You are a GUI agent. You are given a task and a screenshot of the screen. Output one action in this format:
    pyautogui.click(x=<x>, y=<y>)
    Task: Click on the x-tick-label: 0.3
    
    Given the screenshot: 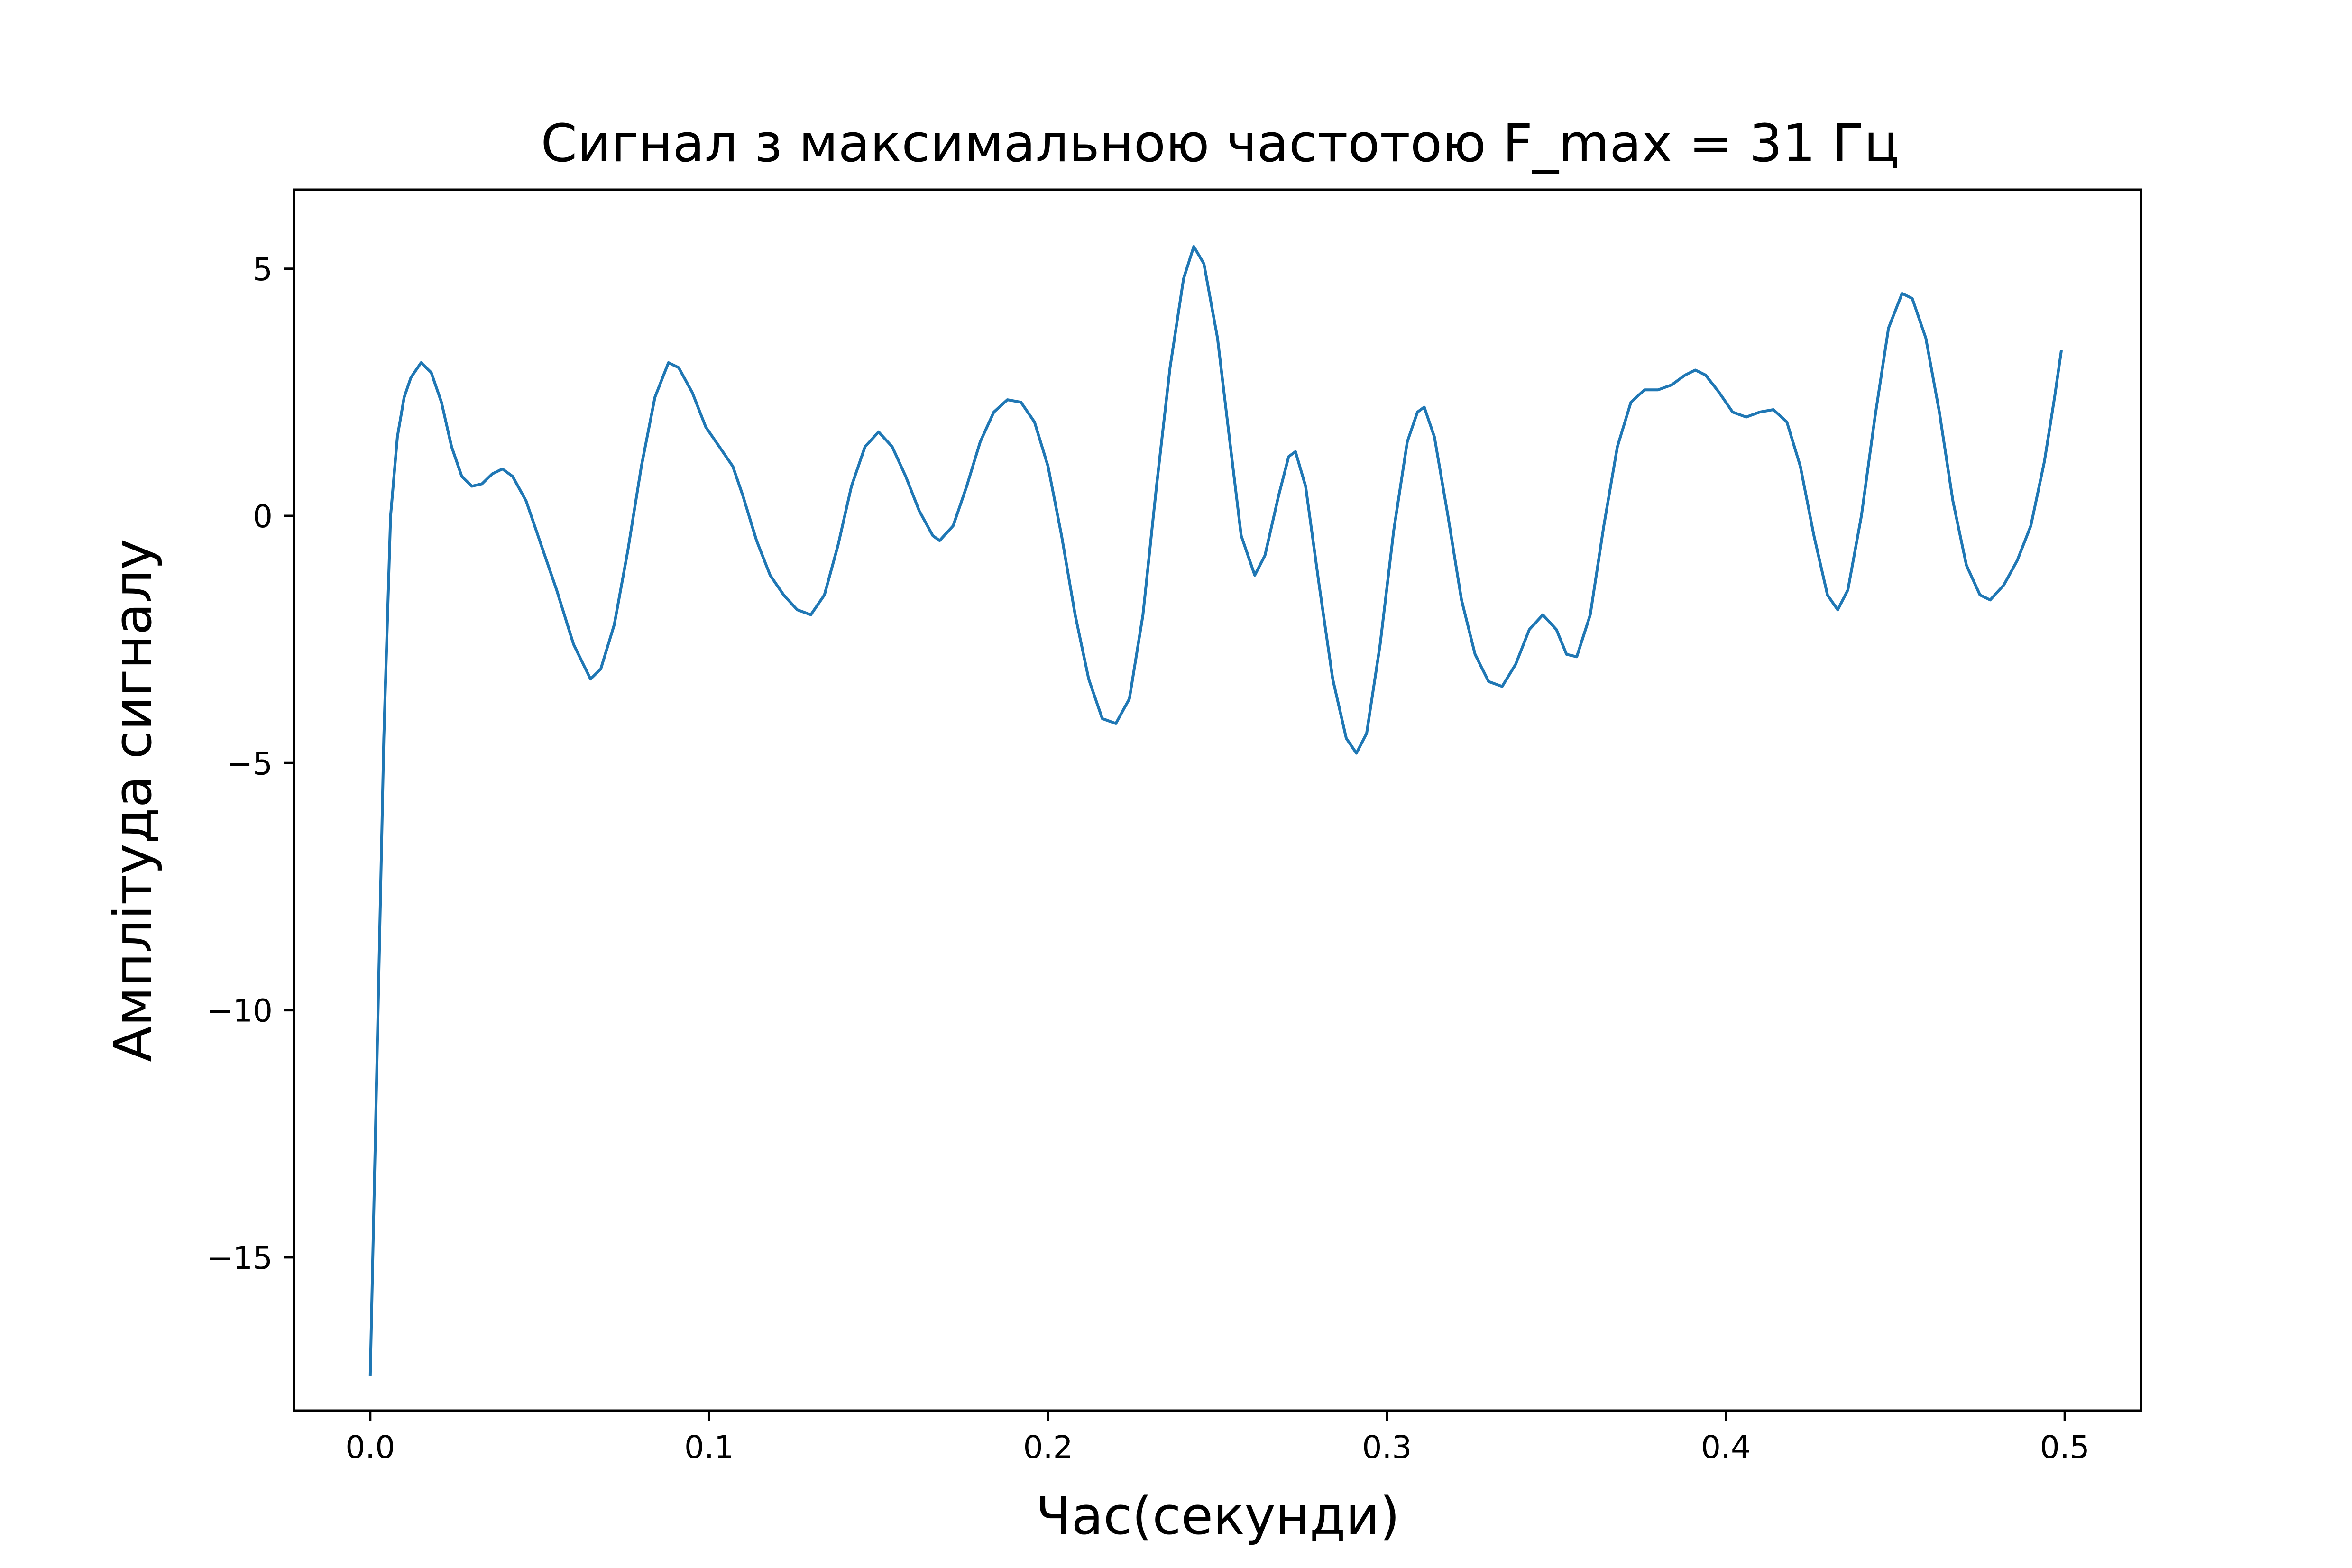 What is the action you would take?
    pyautogui.click(x=1387, y=1447)
    